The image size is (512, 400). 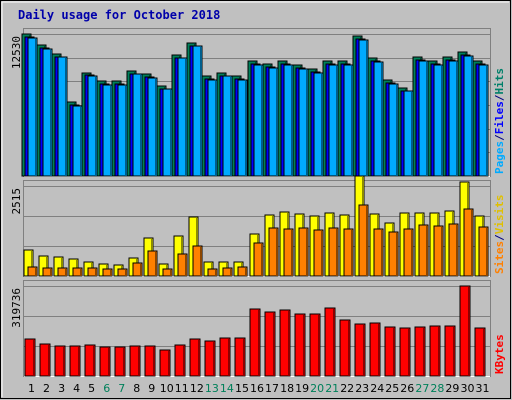 What do you see at coordinates (151, 388) in the screenshot?
I see `x-tick-day-9: 9` at bounding box center [151, 388].